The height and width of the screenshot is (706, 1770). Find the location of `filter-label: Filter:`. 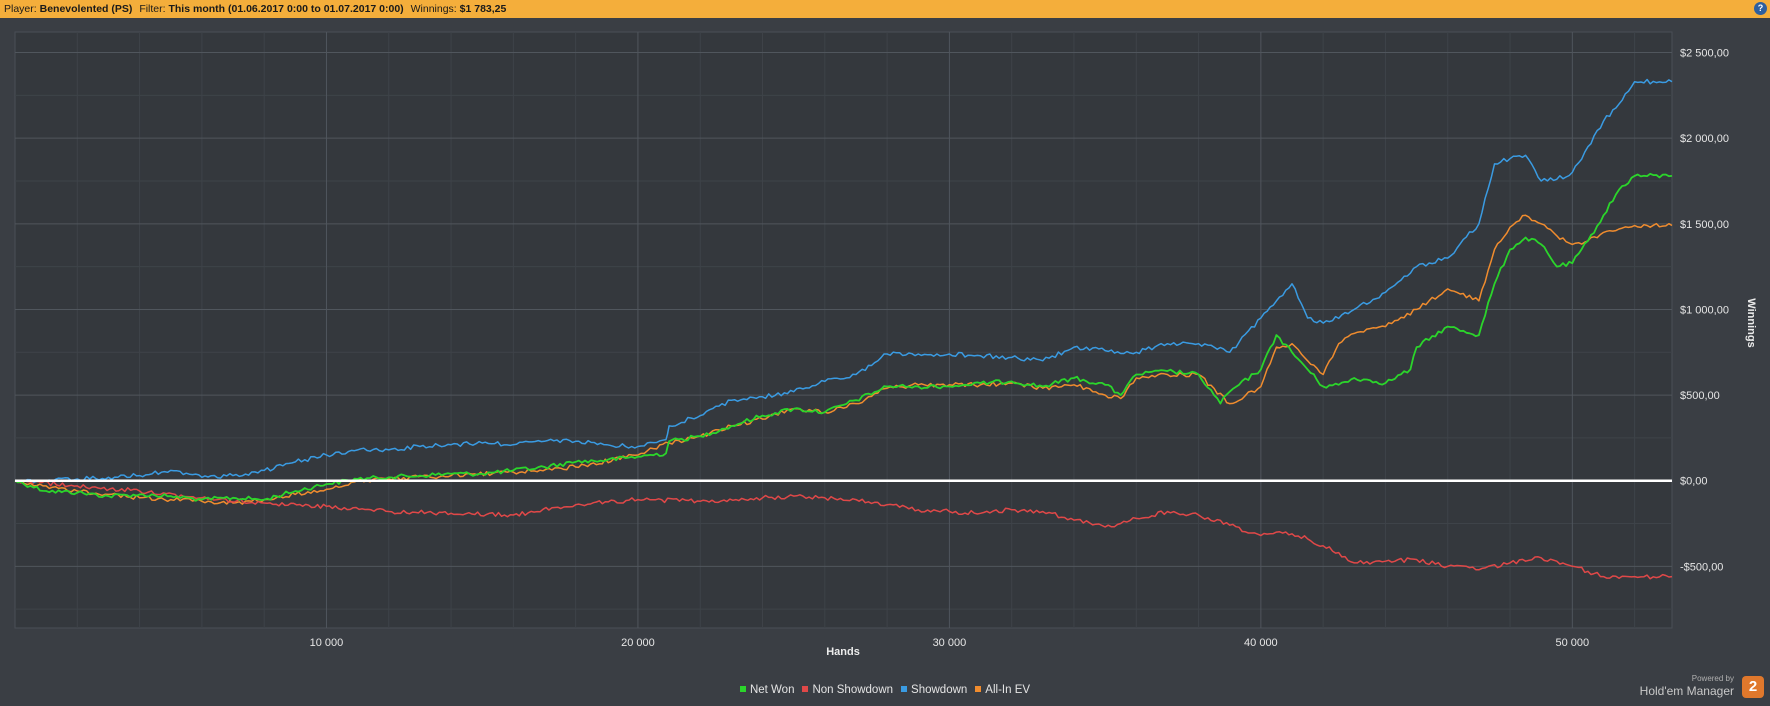

filter-label: Filter: is located at coordinates (152, 9).